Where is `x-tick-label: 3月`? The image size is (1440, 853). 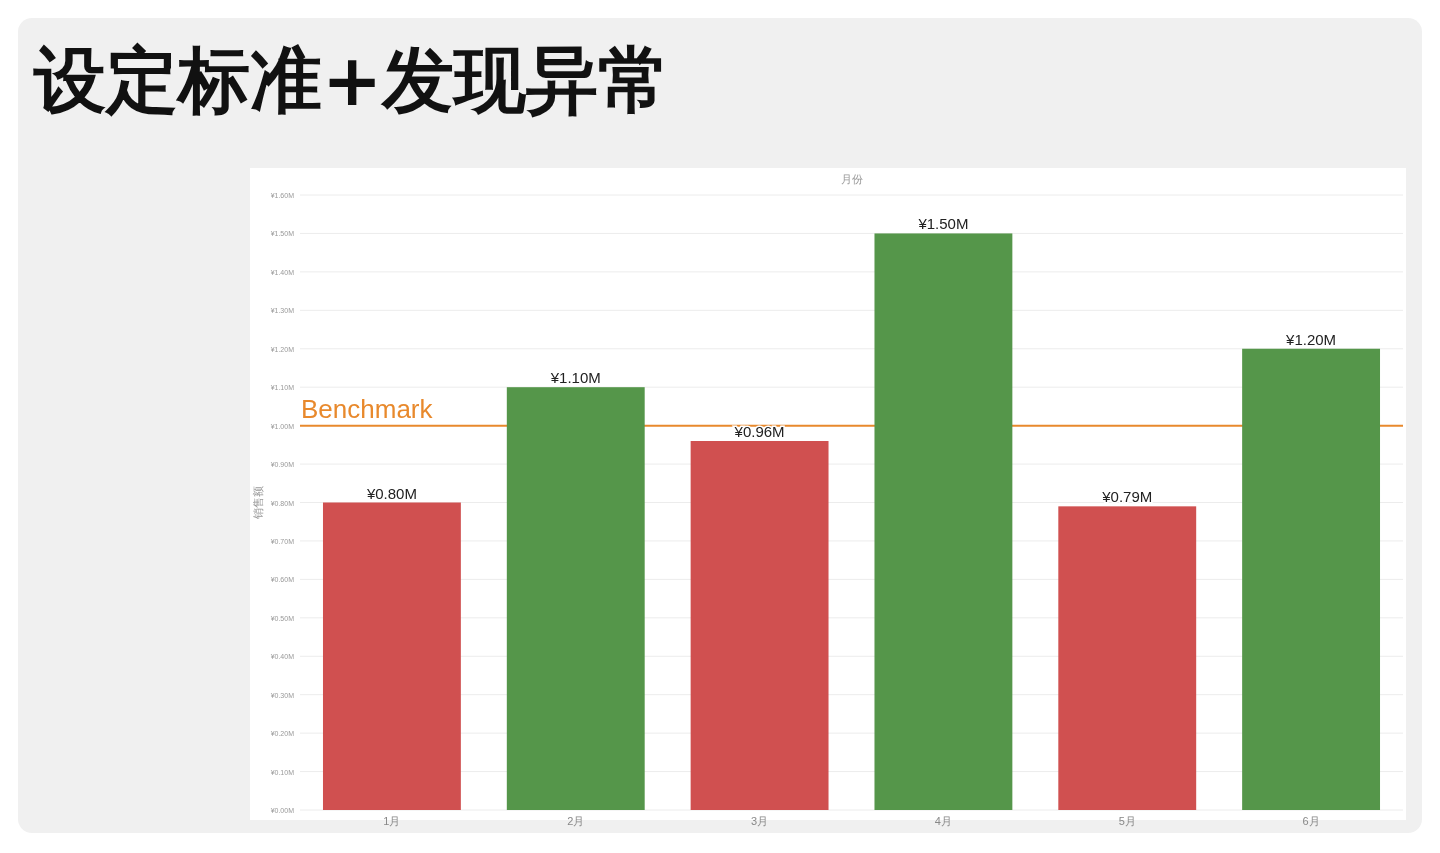 x-tick-label: 3月 is located at coordinates (760, 821).